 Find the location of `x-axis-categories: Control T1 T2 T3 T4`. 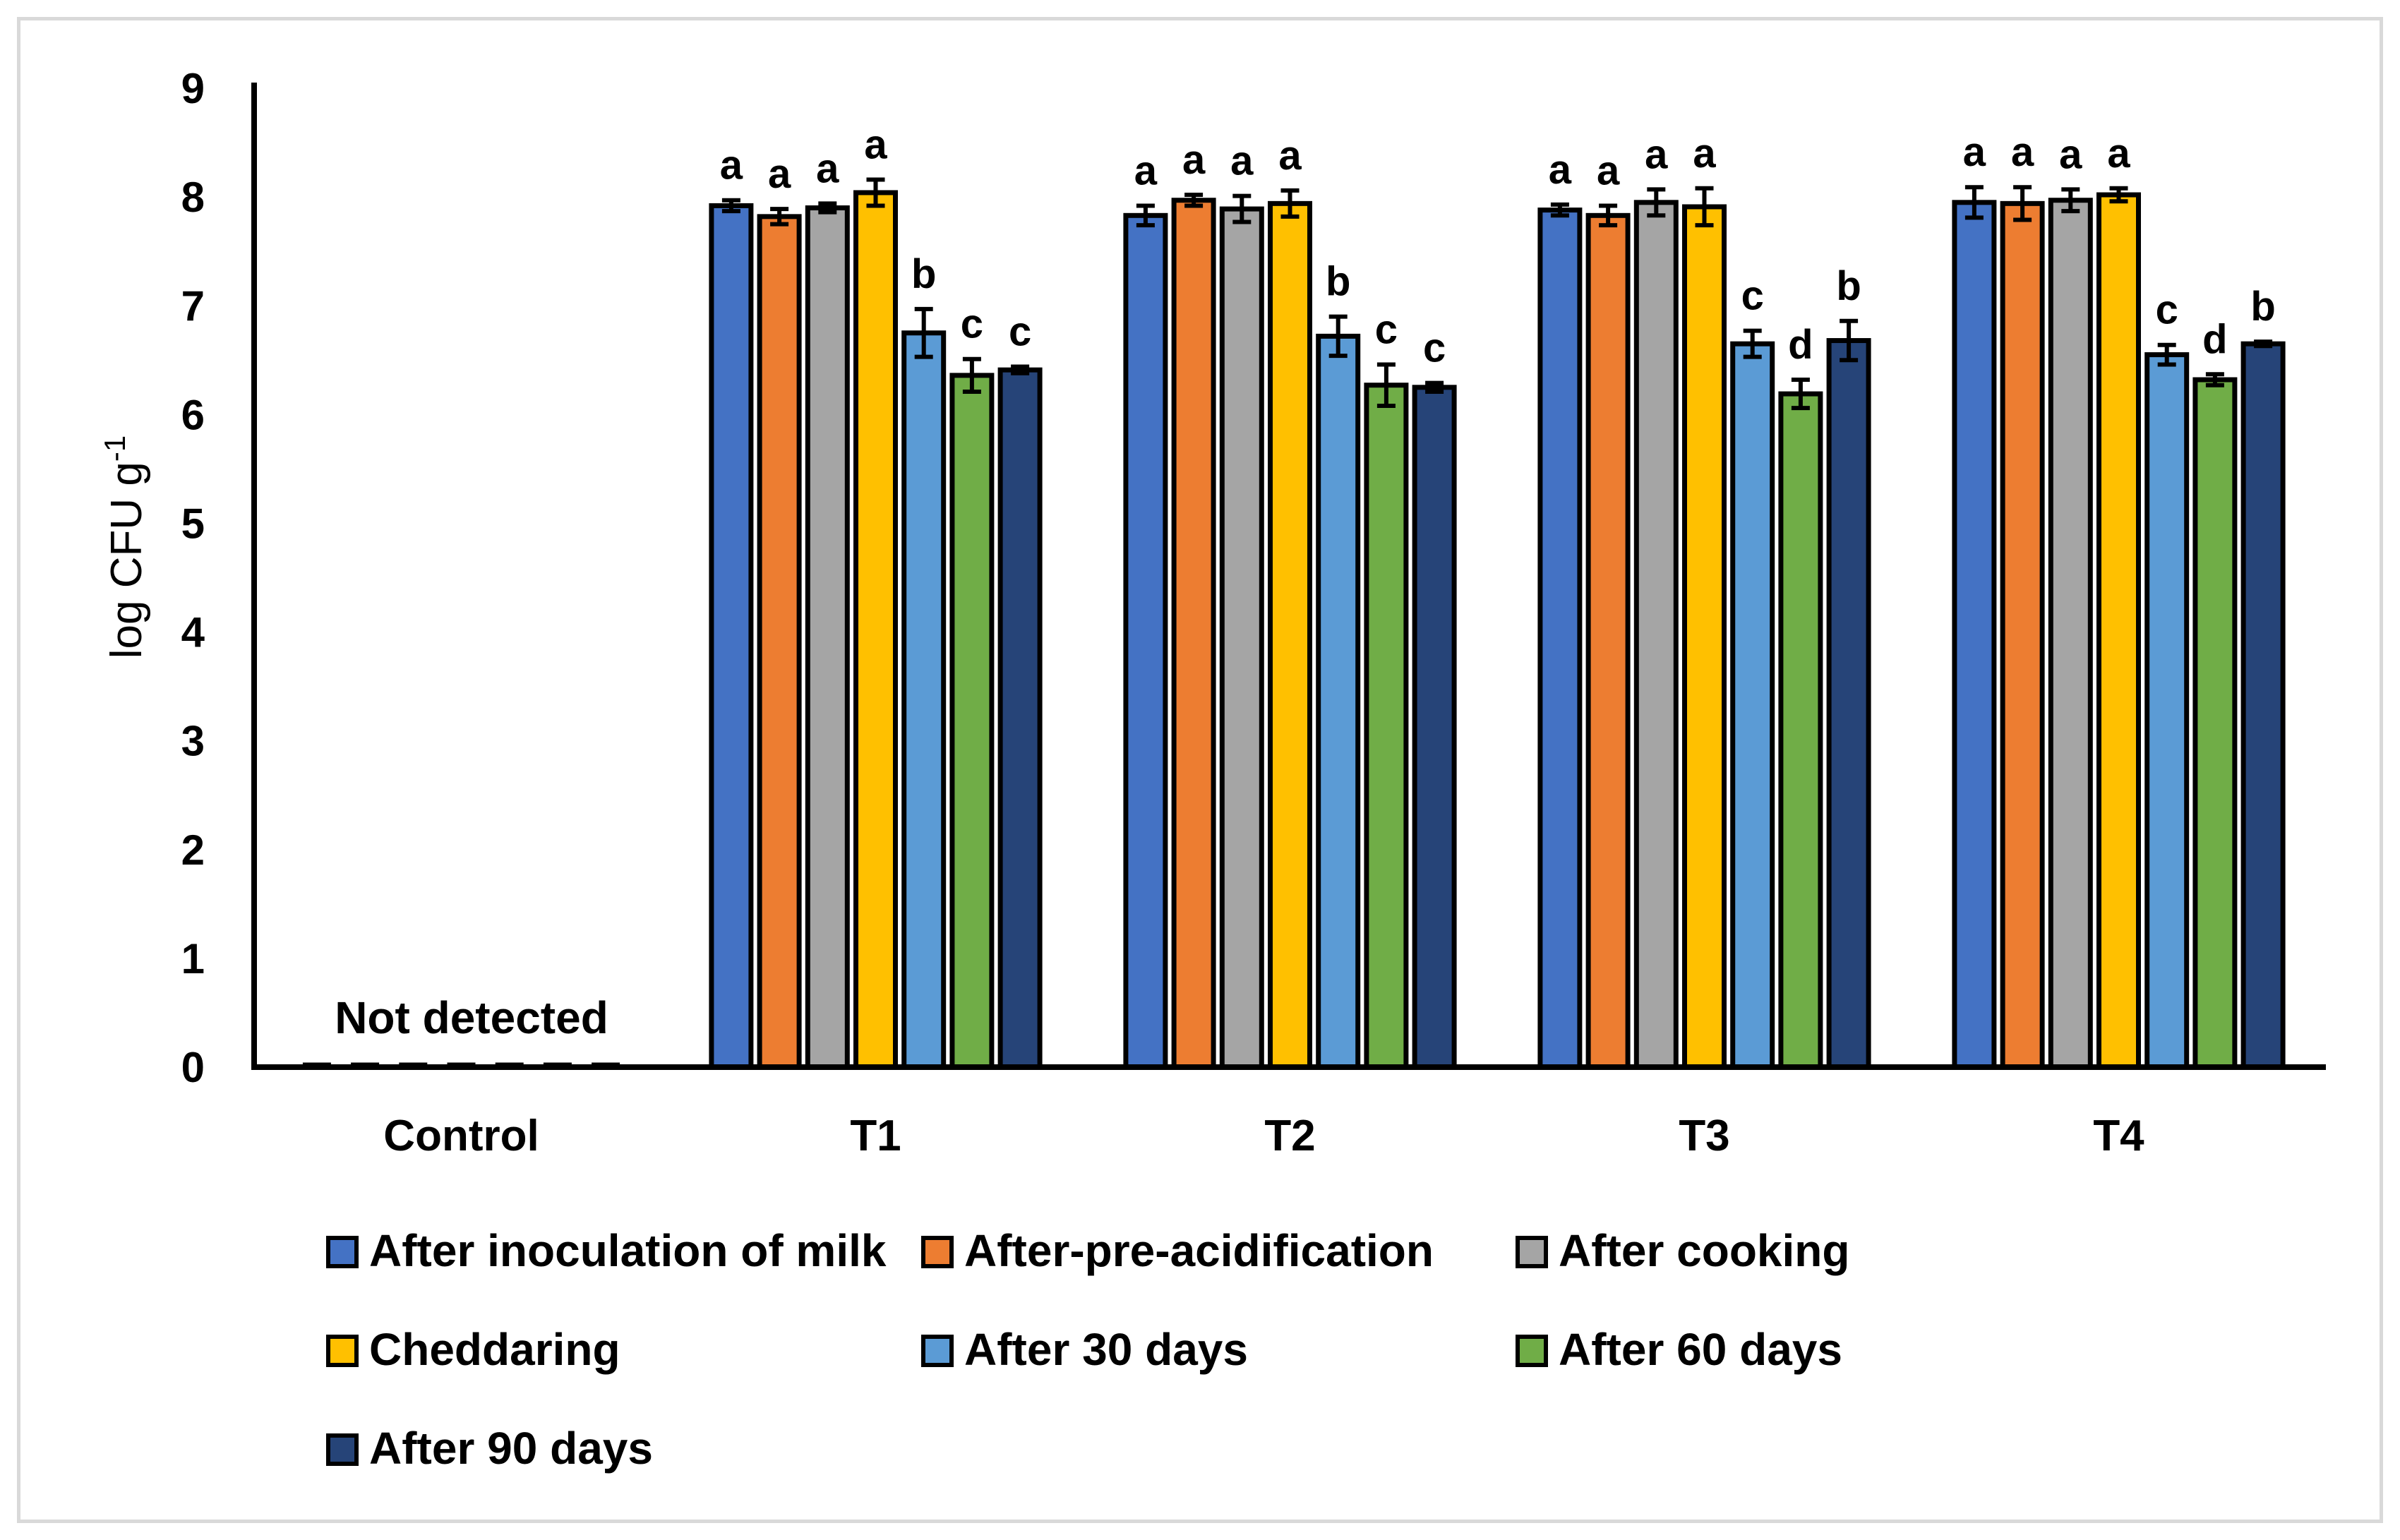

x-axis-categories: Control T1 T2 T3 T4 is located at coordinates (1264, 1136).